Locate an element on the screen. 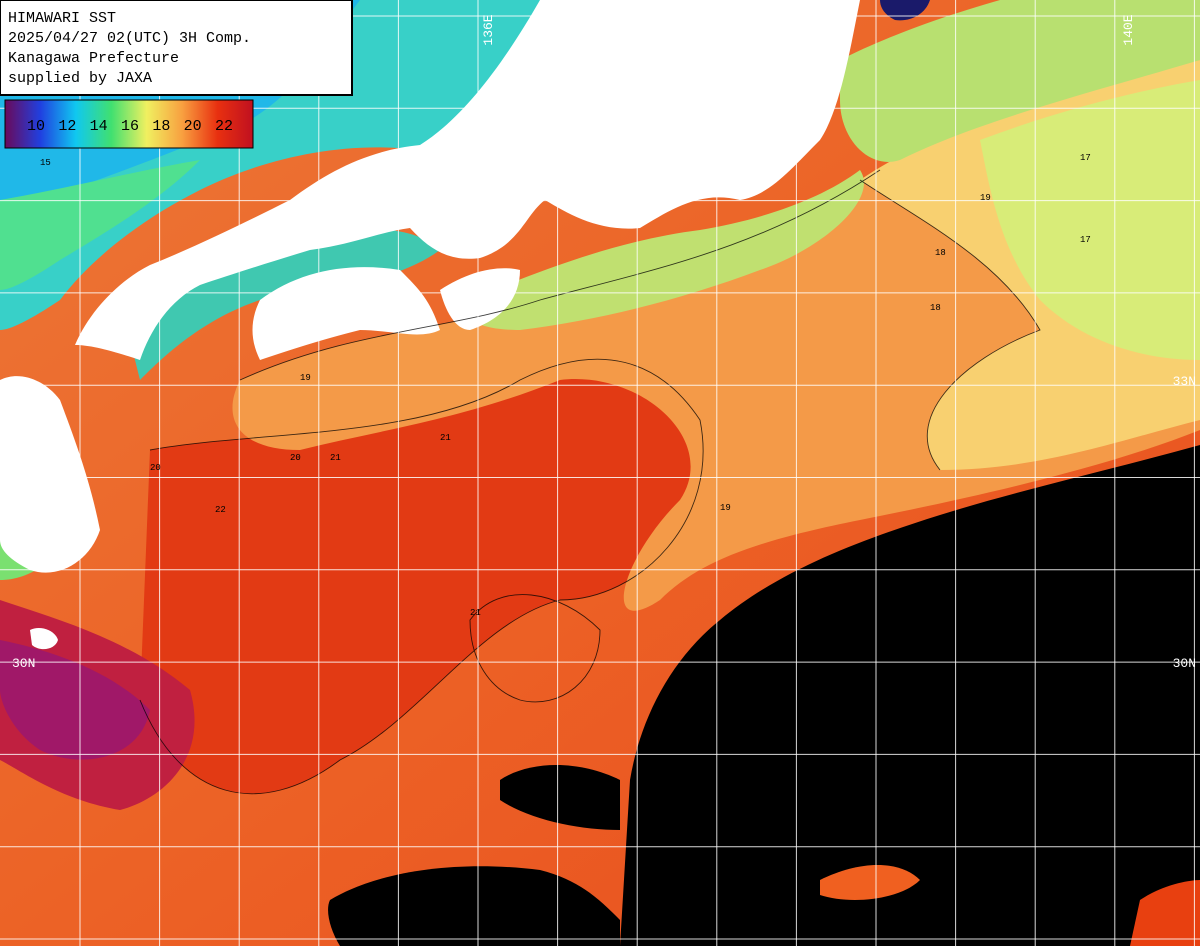 This screenshot has height=951, width=1200. legend-tick-label: 22 is located at coordinates (224, 126).